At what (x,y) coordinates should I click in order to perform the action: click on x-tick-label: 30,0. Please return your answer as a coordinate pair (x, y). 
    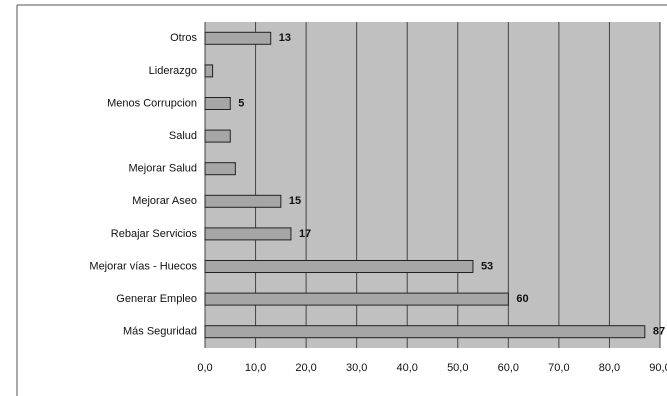
    Looking at the image, I should click on (356, 368).